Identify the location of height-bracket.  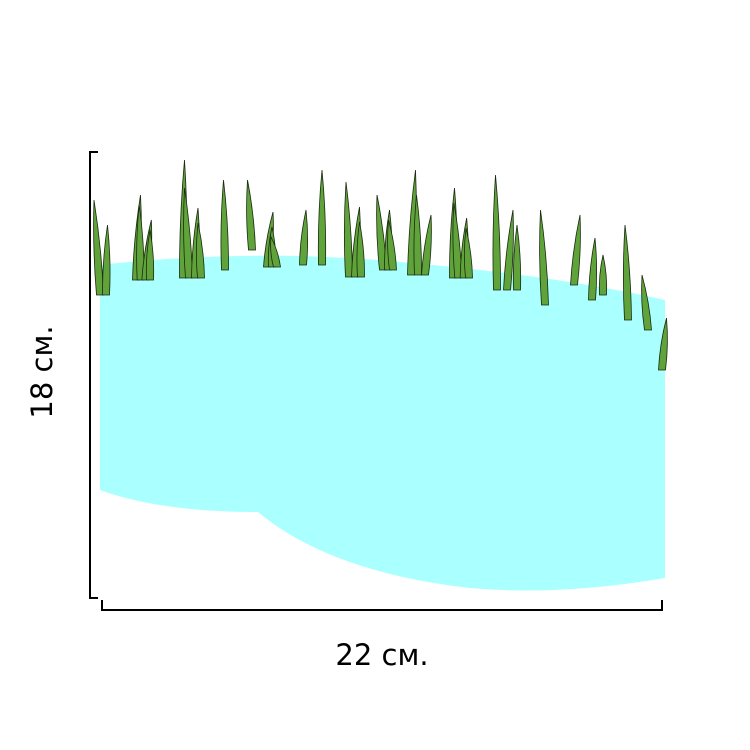
(93, 375).